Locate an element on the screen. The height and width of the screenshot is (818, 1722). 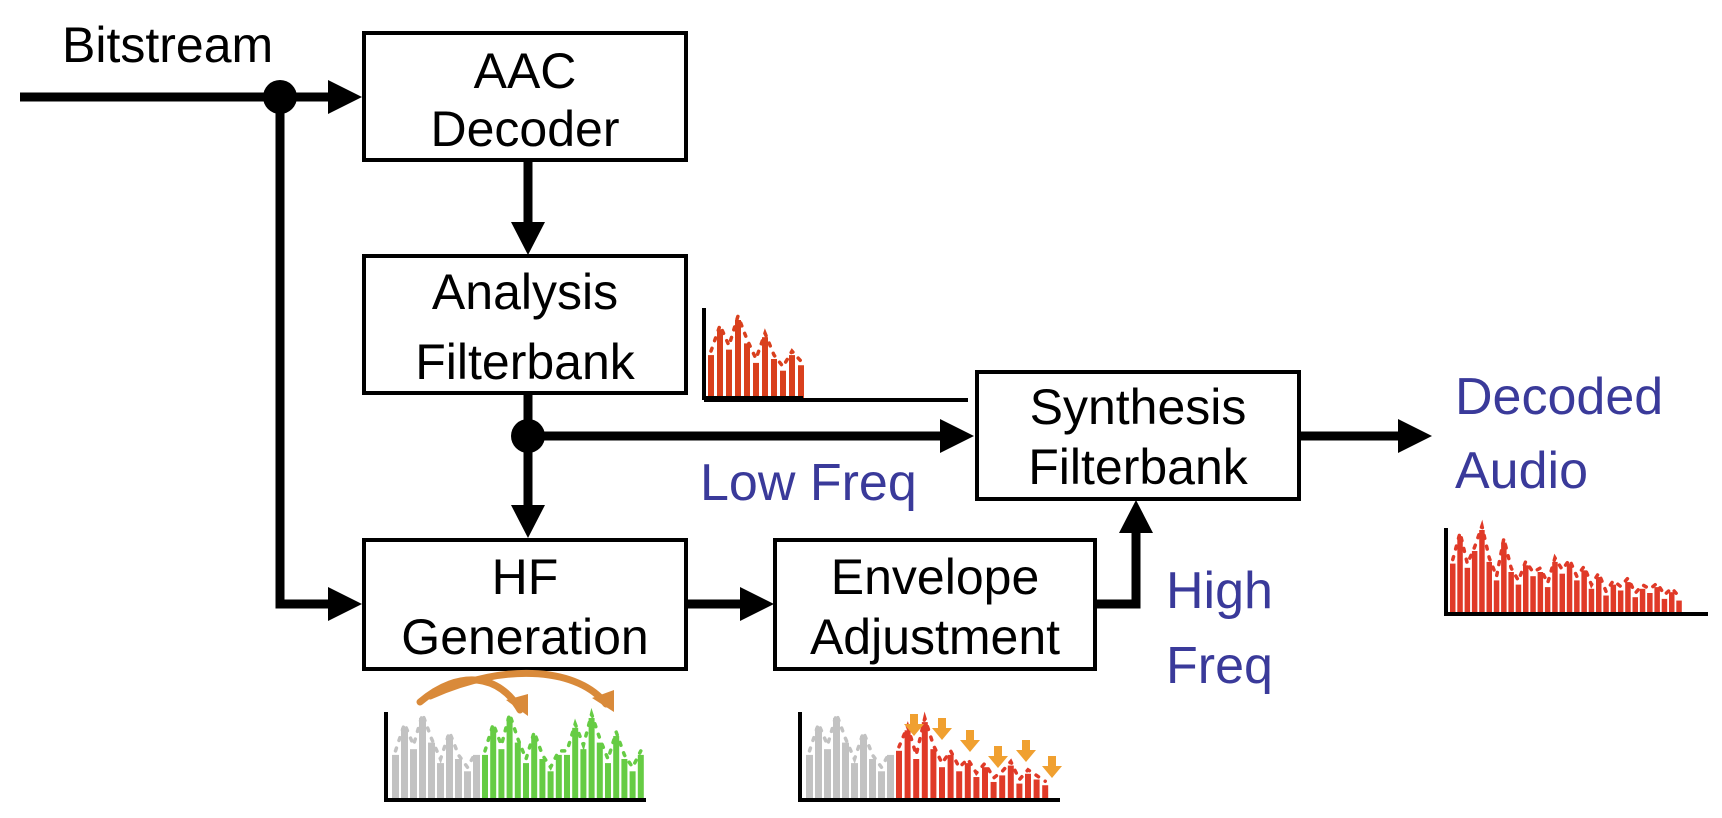
high-freq-label-line-2: Freq is located at coordinates (1219, 666).